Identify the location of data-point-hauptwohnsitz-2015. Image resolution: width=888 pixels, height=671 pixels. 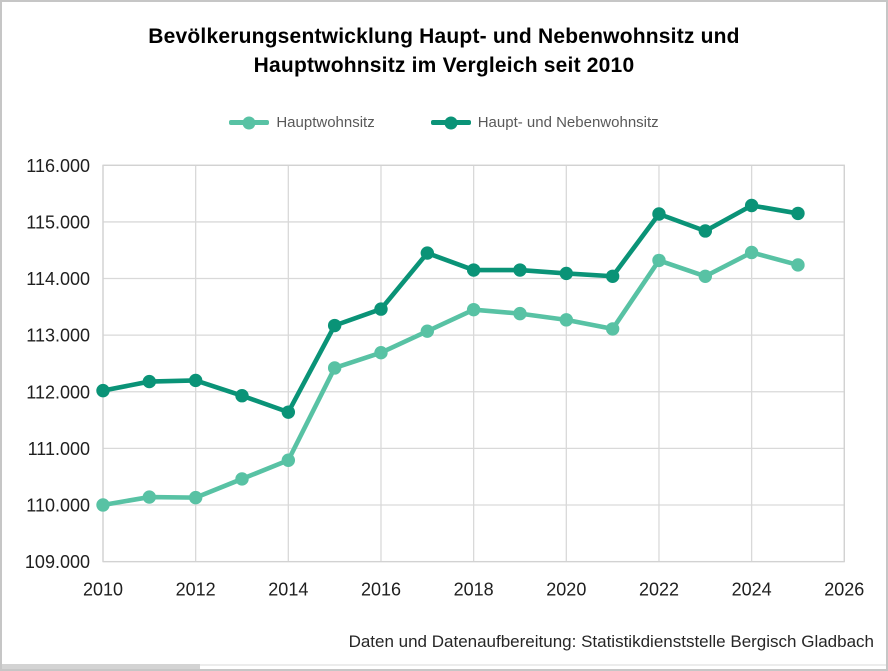
(334, 368).